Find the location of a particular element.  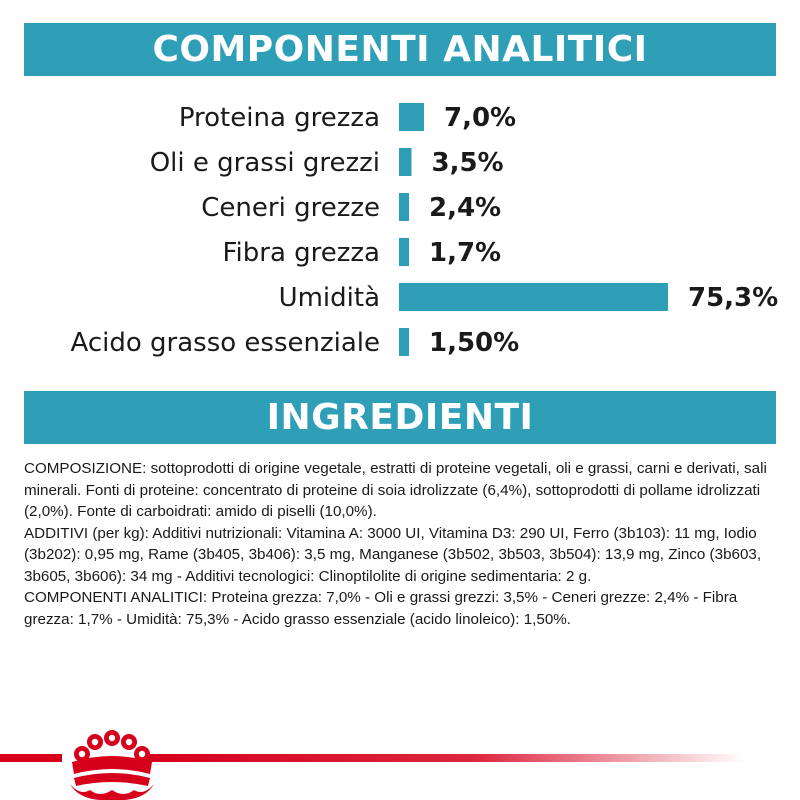

section-header-analytic: COMPONENTI ANALITICI is located at coordinates (400, 49).